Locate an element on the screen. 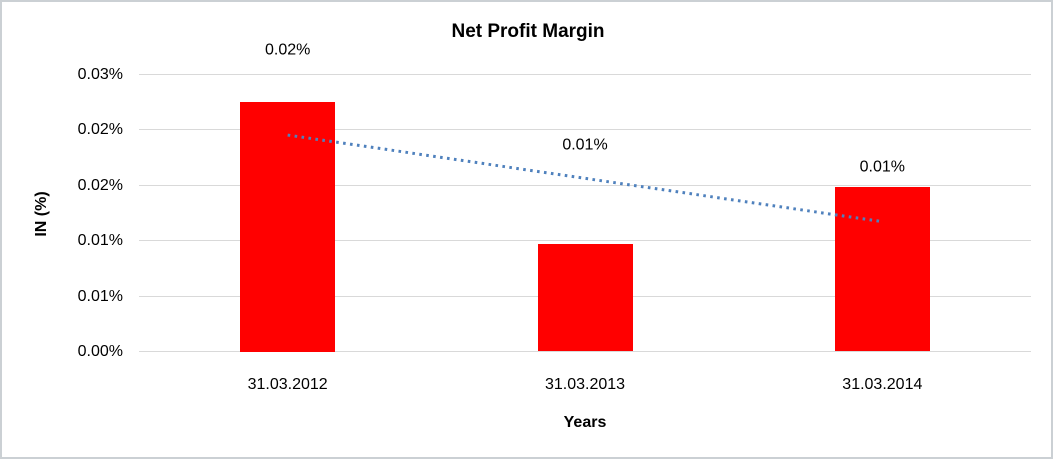 The image size is (1053, 459). y-axis-title: IN (%) is located at coordinates (41, 214).